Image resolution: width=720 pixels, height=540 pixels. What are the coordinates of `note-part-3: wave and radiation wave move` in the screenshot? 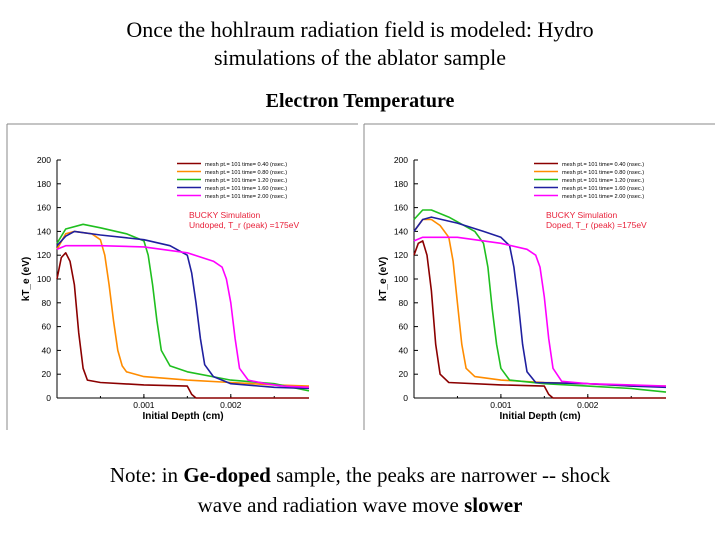 It's located at (331, 505).